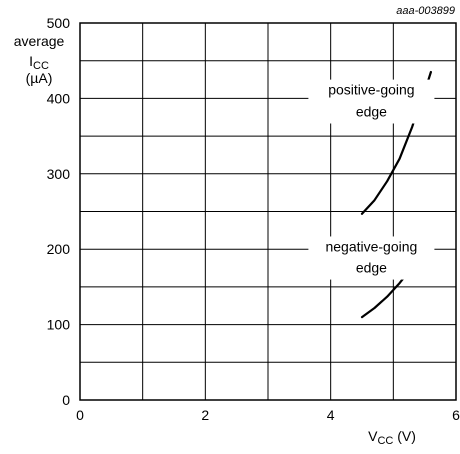  What do you see at coordinates (385, 441) in the screenshot?
I see `x-axis-quantity-subscript: CC` at bounding box center [385, 441].